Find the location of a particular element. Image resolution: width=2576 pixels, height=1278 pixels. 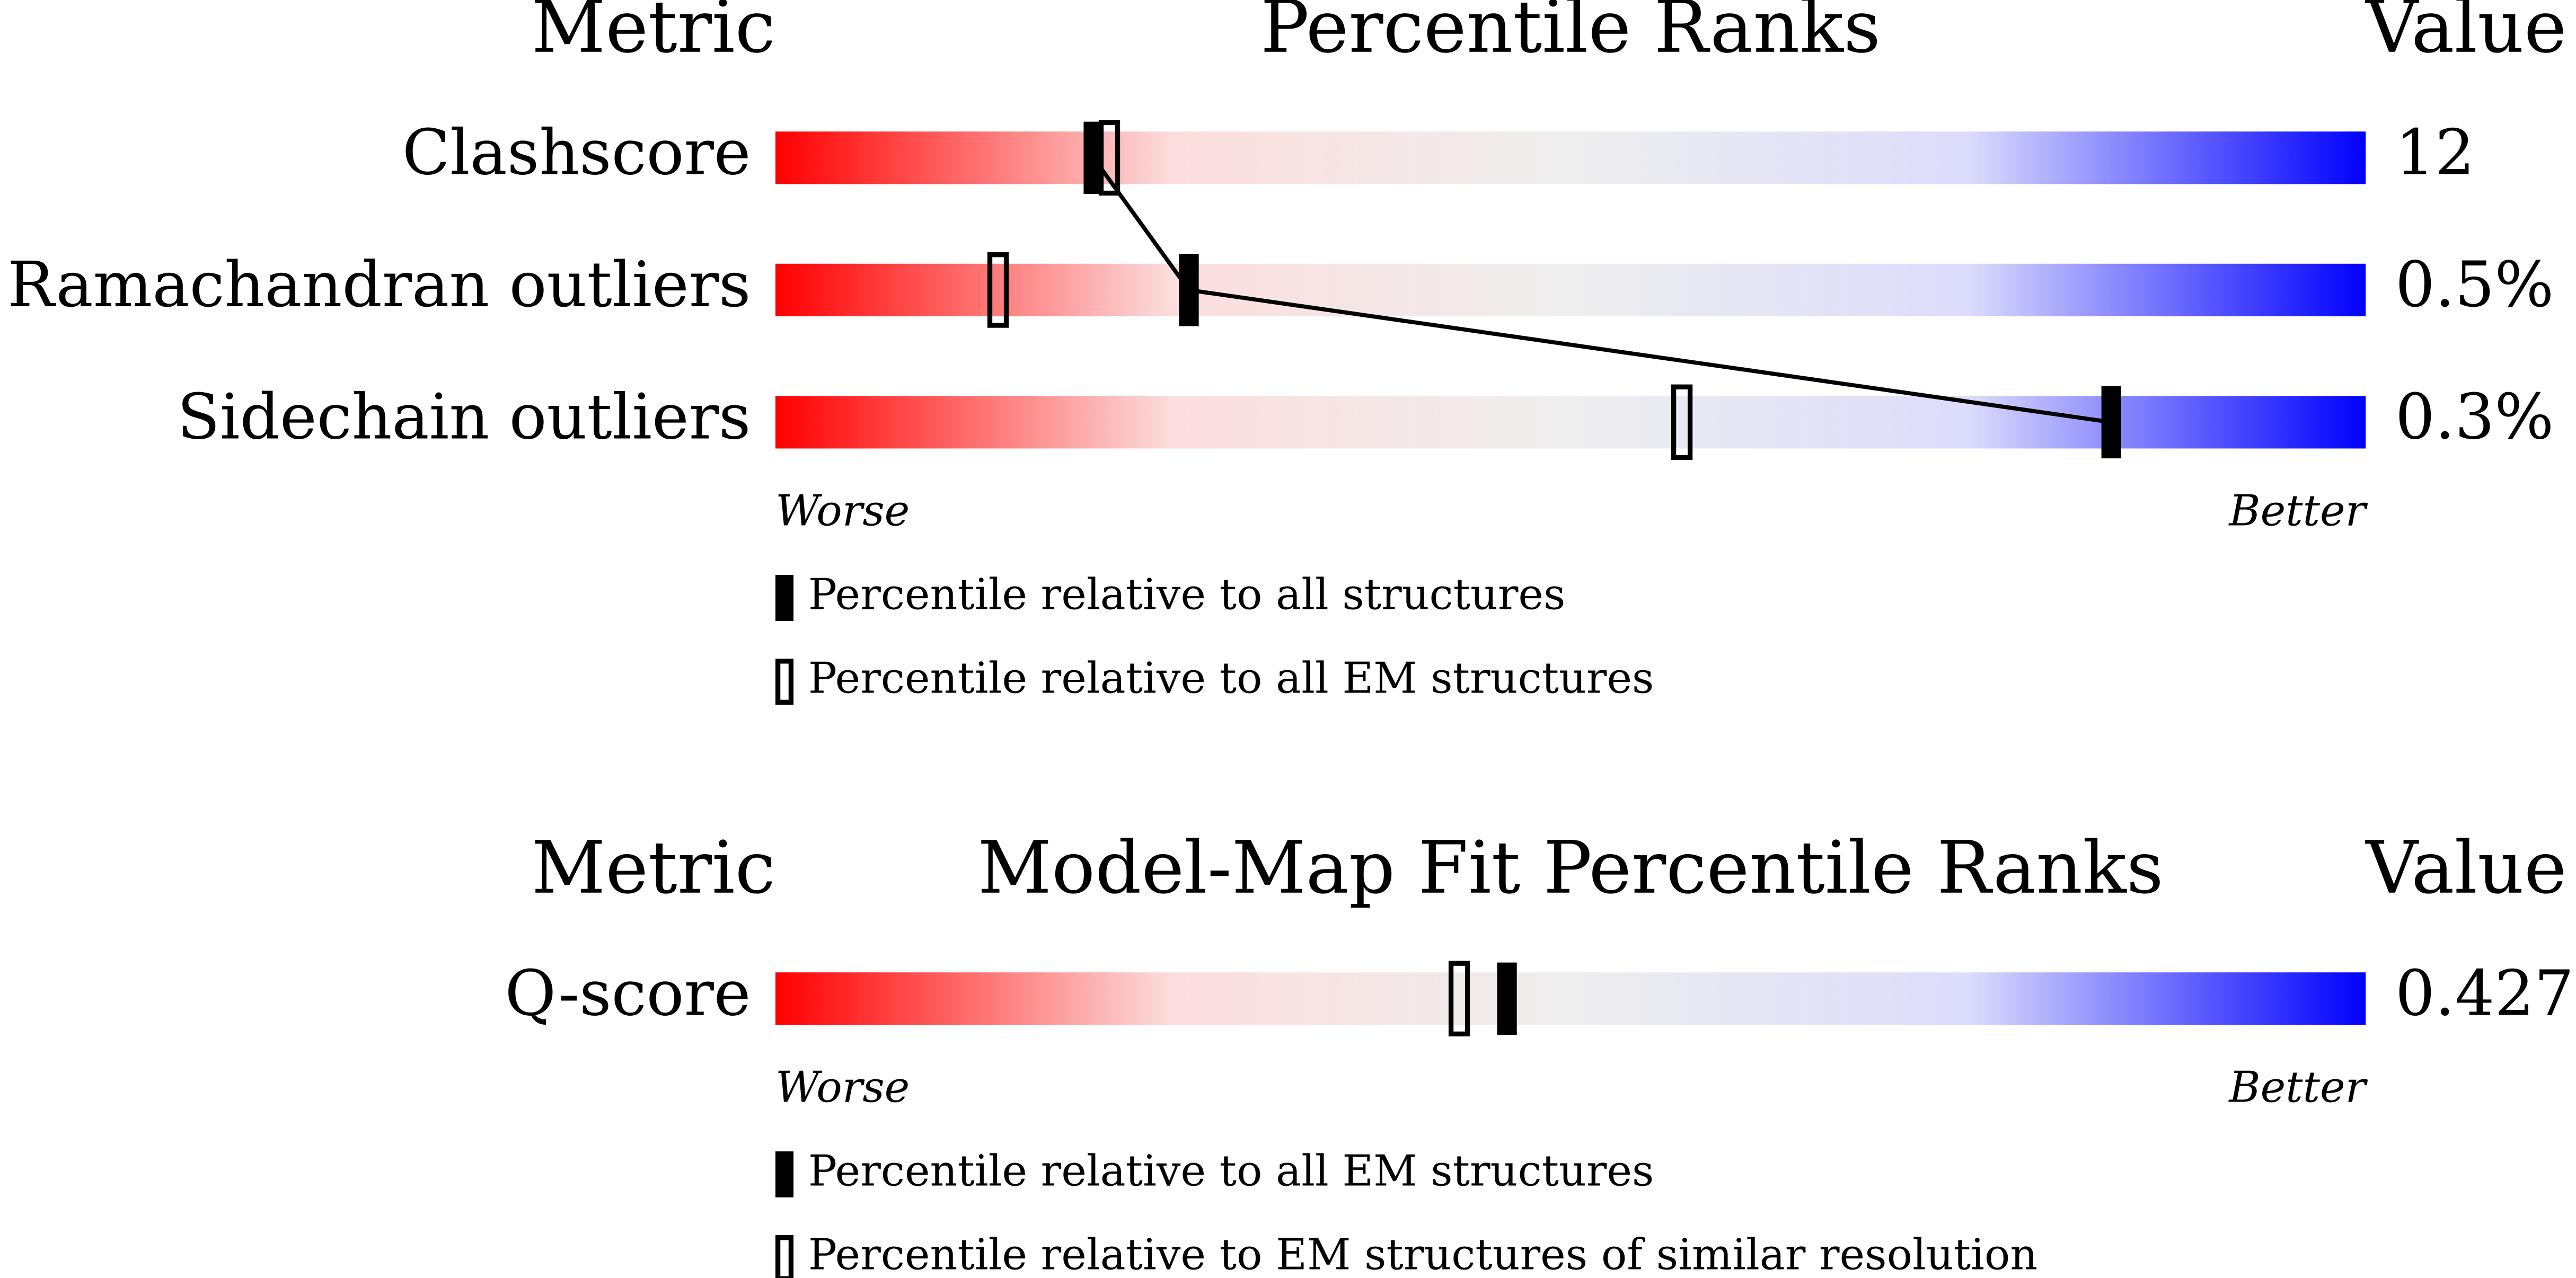

metric-value: 0.427 is located at coordinates (2484, 993).